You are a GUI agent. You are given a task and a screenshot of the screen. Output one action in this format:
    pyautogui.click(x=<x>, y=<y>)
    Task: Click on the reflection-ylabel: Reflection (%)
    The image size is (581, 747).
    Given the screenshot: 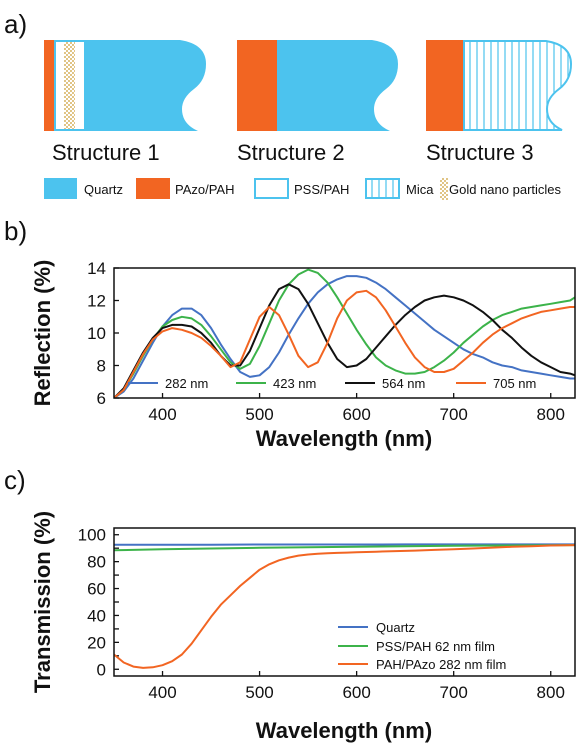 What is the action you would take?
    pyautogui.click(x=42, y=333)
    